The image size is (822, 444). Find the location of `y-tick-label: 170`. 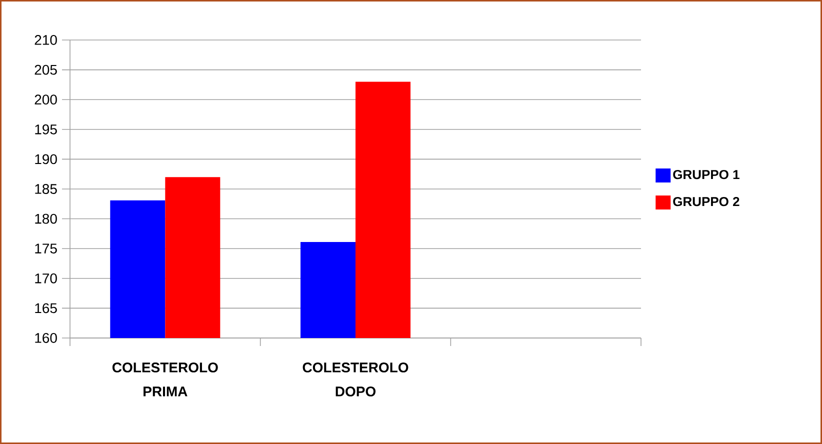

y-tick-label: 170 is located at coordinates (46, 278).